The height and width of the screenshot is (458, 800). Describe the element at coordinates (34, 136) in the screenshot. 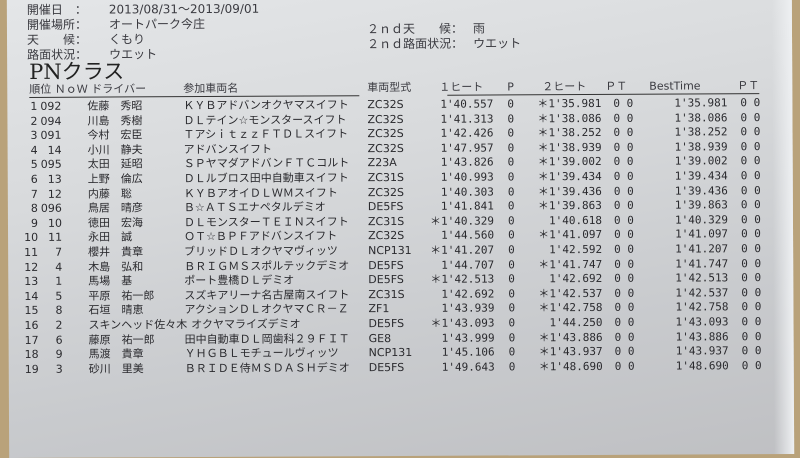

I see `rank: 3` at that location.